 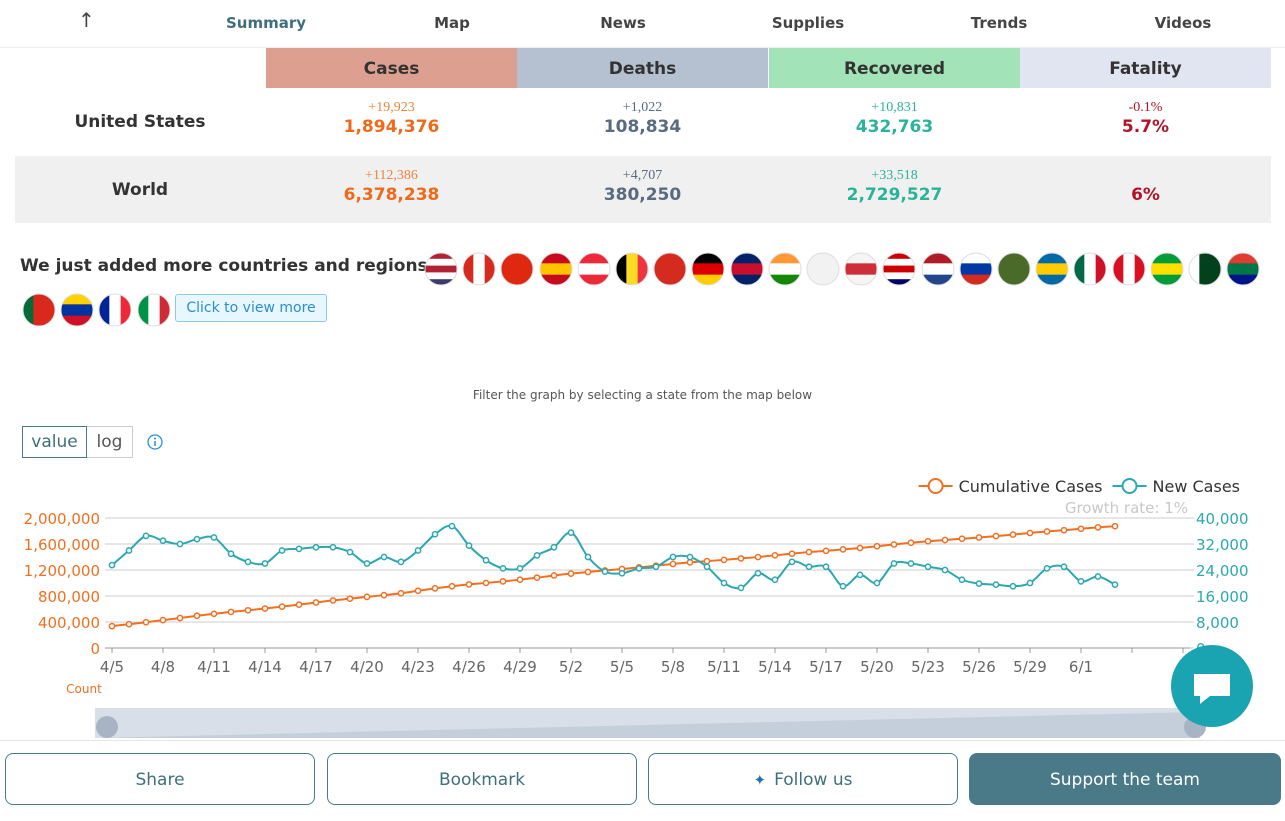 What do you see at coordinates (107, 727) in the screenshot?
I see `zoom-handle` at bounding box center [107, 727].